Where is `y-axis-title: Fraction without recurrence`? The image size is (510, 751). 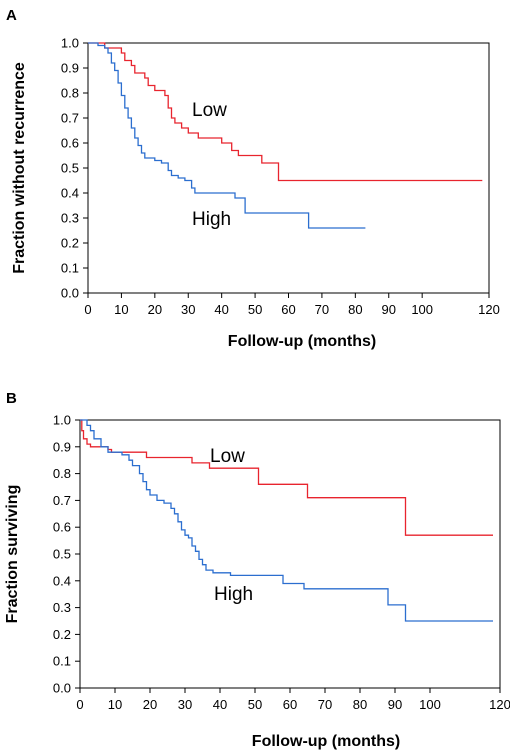
y-axis-title: Fraction without recurrence is located at coordinates (19, 168).